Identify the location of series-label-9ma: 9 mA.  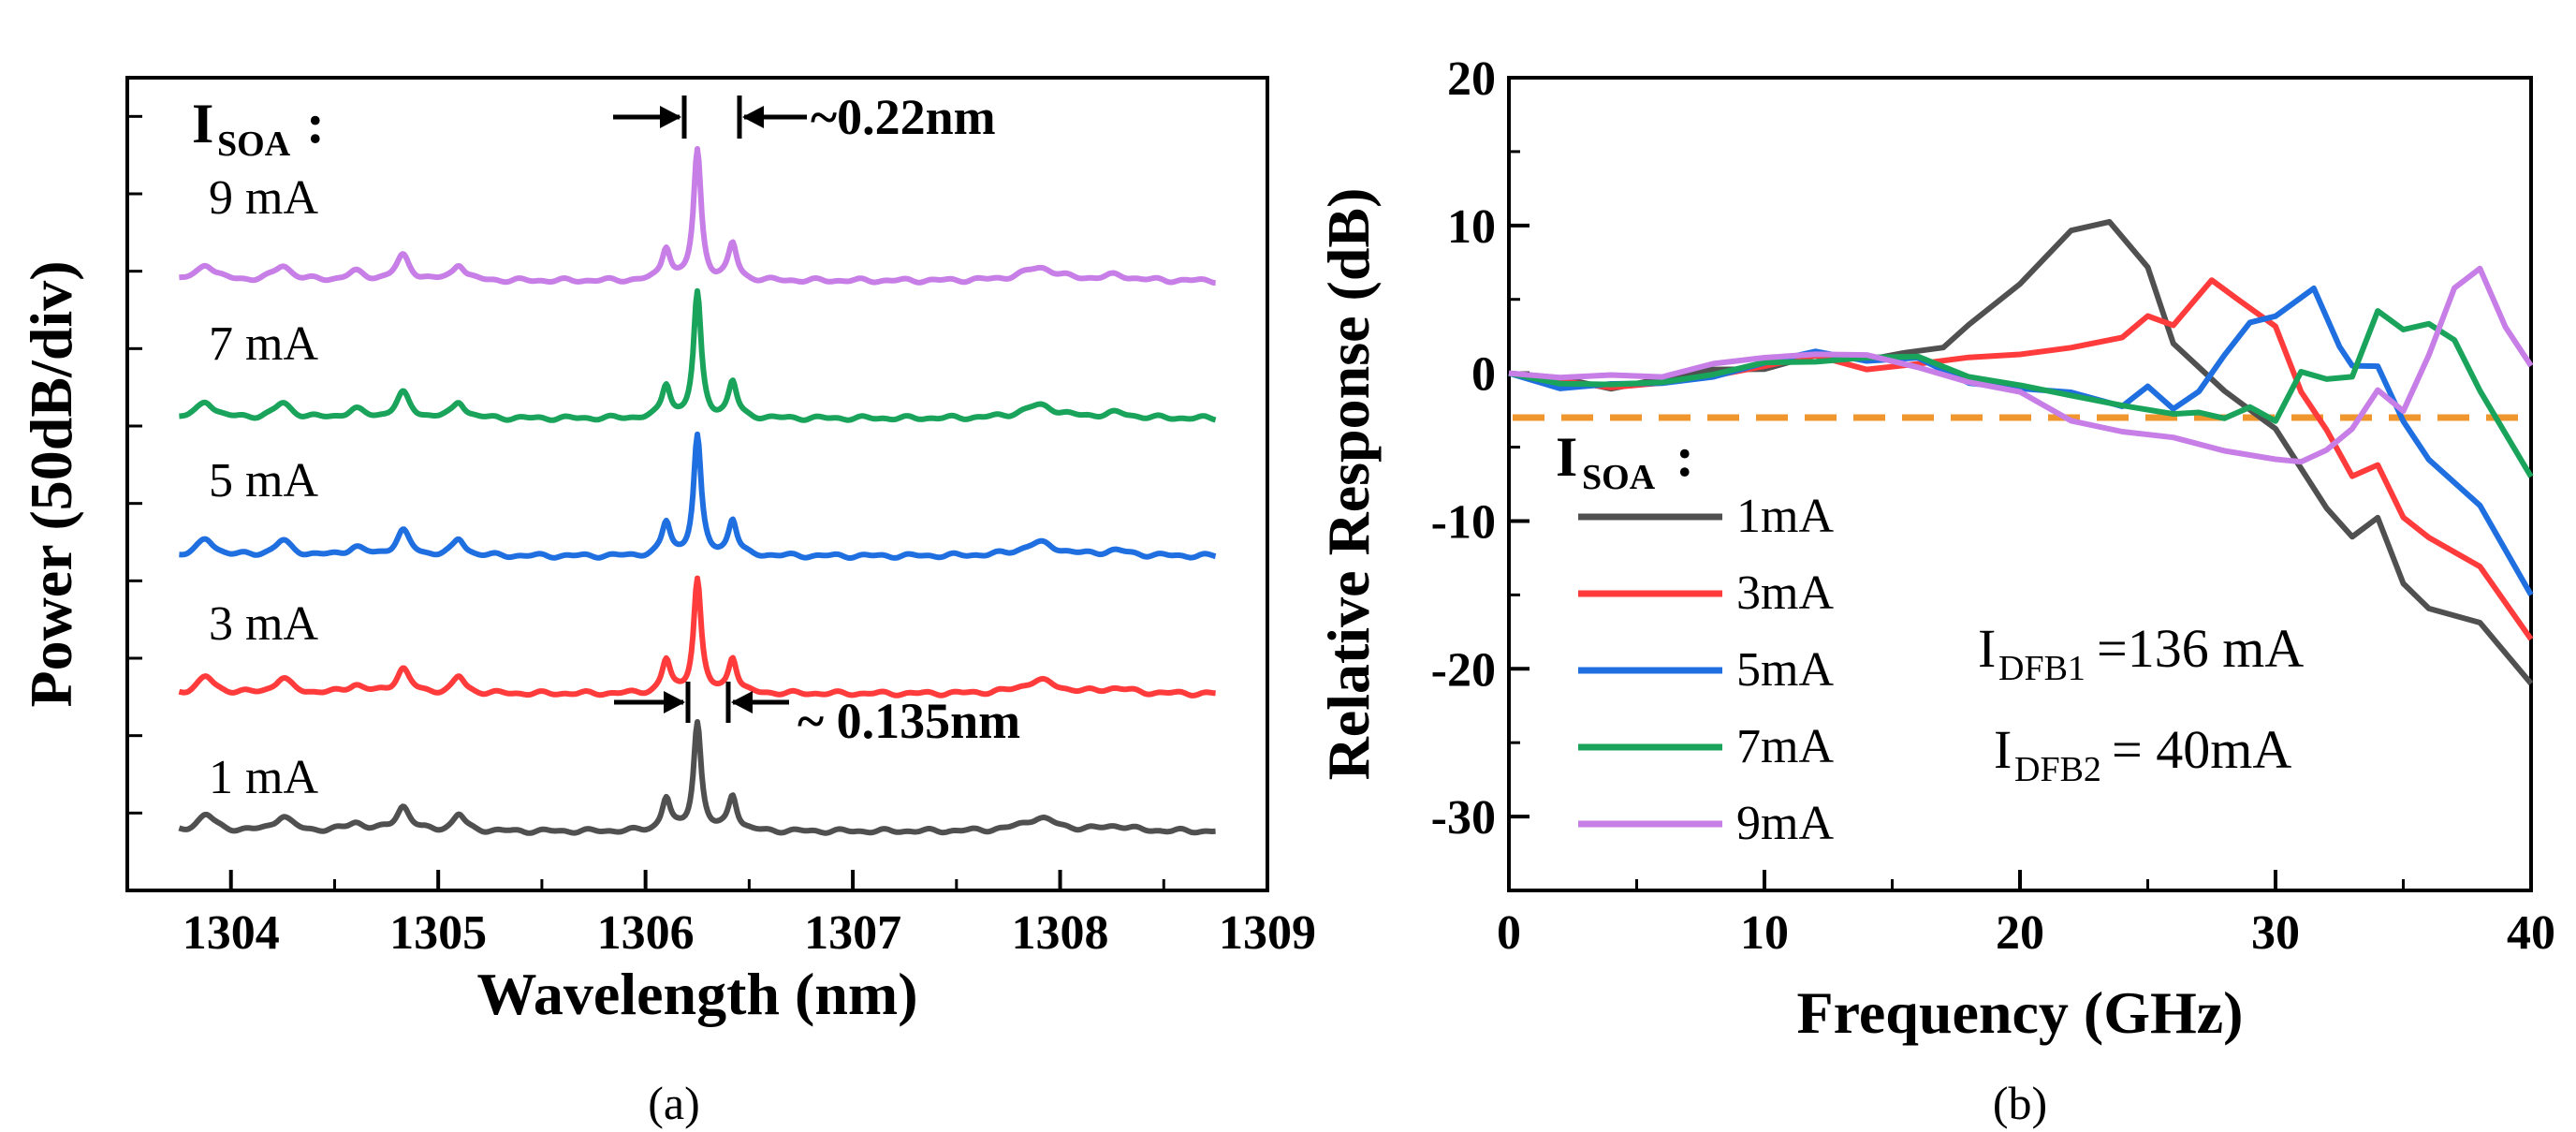
(263, 198).